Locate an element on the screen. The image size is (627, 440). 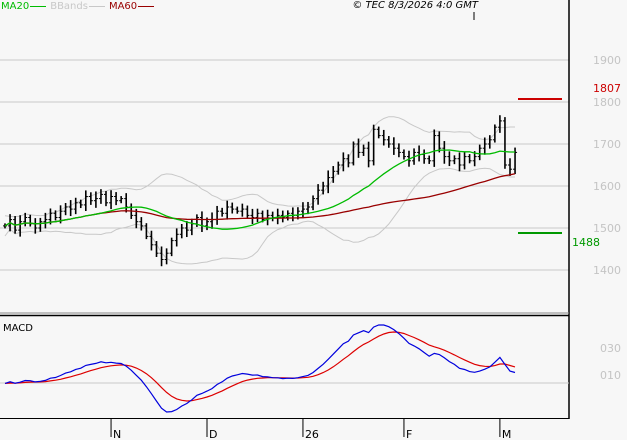
x-tick-label: M is located at coordinates (507, 434).